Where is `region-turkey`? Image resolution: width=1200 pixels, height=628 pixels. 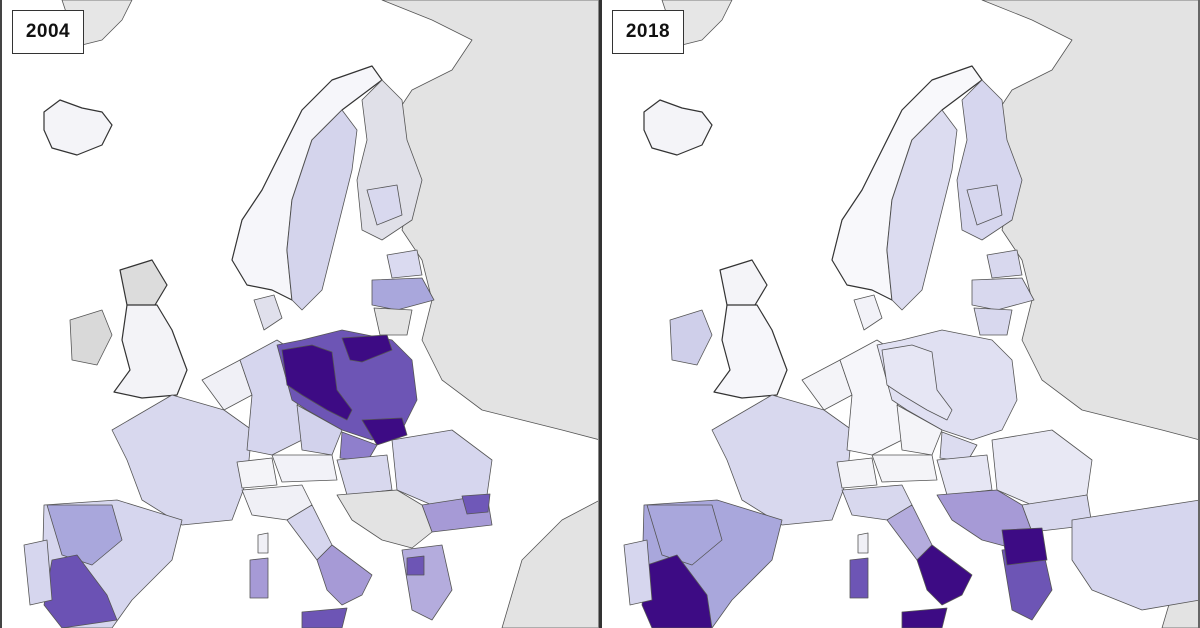
region-turkey is located at coordinates (1135, 555).